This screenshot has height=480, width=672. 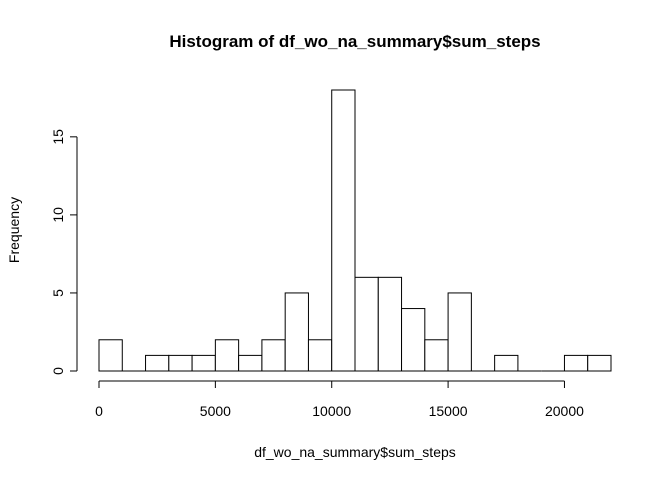 I want to click on y-axis-label: Frequency, so click(x=14, y=230).